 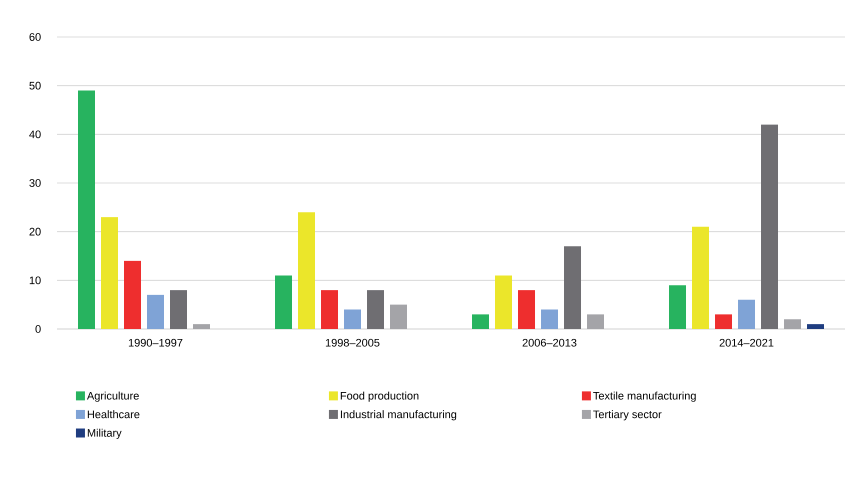 What do you see at coordinates (105, 433) in the screenshot?
I see `legend-label: Military` at bounding box center [105, 433].